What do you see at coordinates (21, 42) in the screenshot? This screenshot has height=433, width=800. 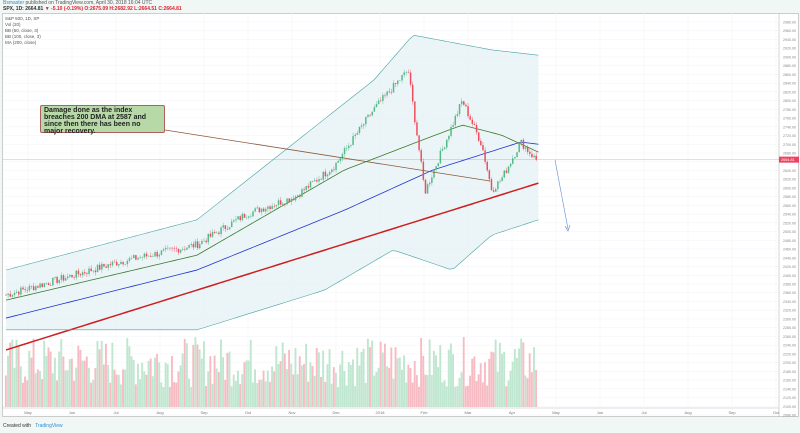 I see `legend-item: MA (200, close)` at bounding box center [21, 42].